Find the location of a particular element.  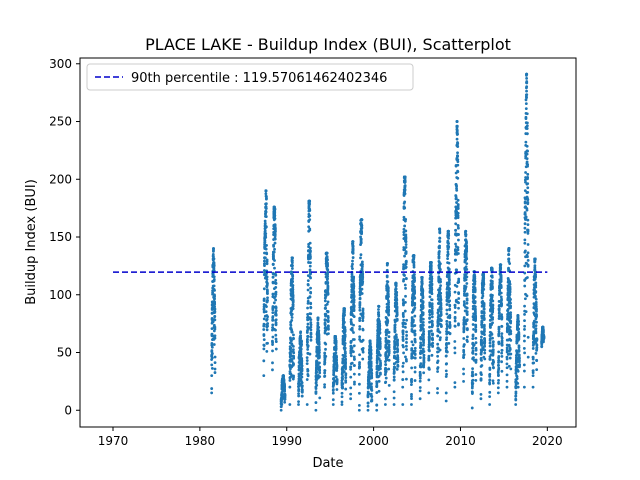

y-tick-label: 0 is located at coordinates (68, 410).